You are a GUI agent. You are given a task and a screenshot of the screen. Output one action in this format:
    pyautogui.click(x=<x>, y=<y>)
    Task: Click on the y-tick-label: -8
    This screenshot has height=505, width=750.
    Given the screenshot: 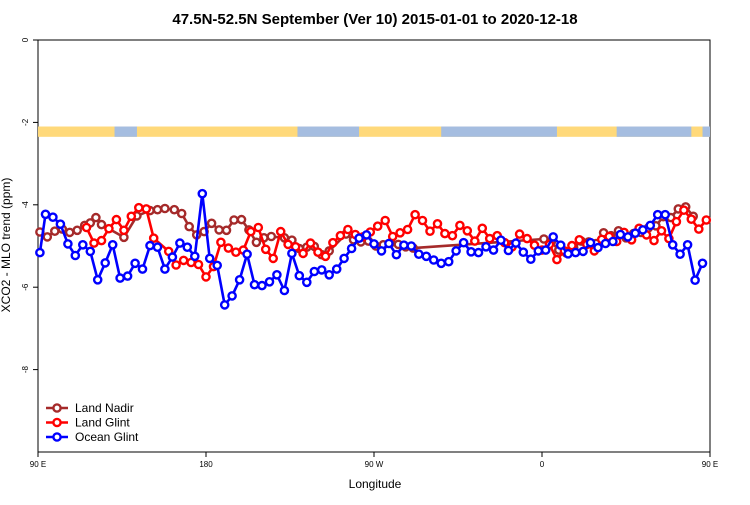 What is the action you would take?
    pyautogui.click(x=25, y=369)
    